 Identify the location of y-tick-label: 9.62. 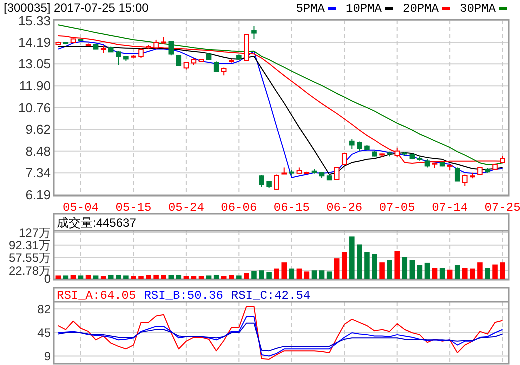
(38, 130).